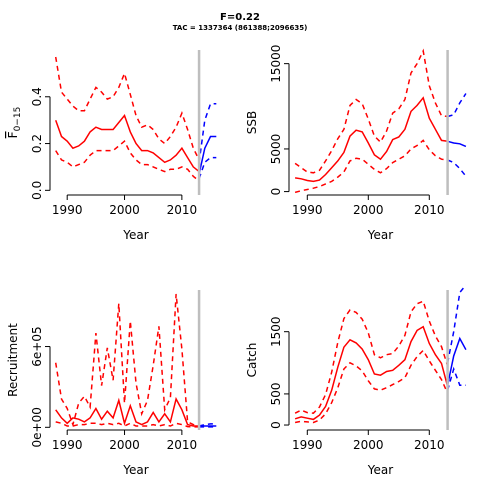 The height and width of the screenshot is (480, 480). What do you see at coordinates (127, 424) in the screenshot?
I see `recruitment-historical-lower-line` at bounding box center [127, 424].